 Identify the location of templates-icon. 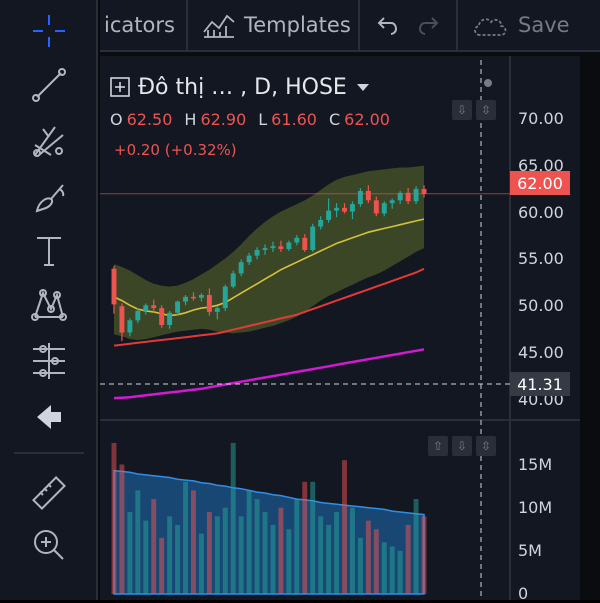
(219, 26).